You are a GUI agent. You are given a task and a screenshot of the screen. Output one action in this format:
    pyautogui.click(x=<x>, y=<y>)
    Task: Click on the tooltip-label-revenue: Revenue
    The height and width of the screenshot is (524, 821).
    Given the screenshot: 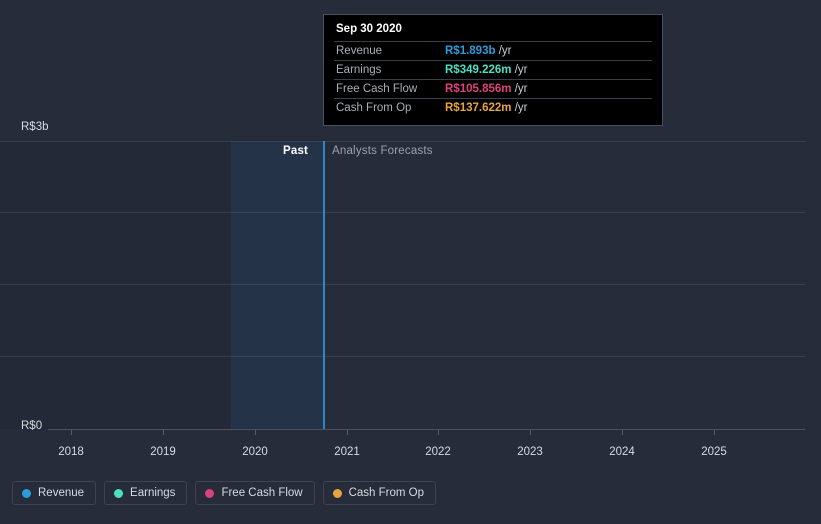 What is the action you would take?
    pyautogui.click(x=388, y=51)
    